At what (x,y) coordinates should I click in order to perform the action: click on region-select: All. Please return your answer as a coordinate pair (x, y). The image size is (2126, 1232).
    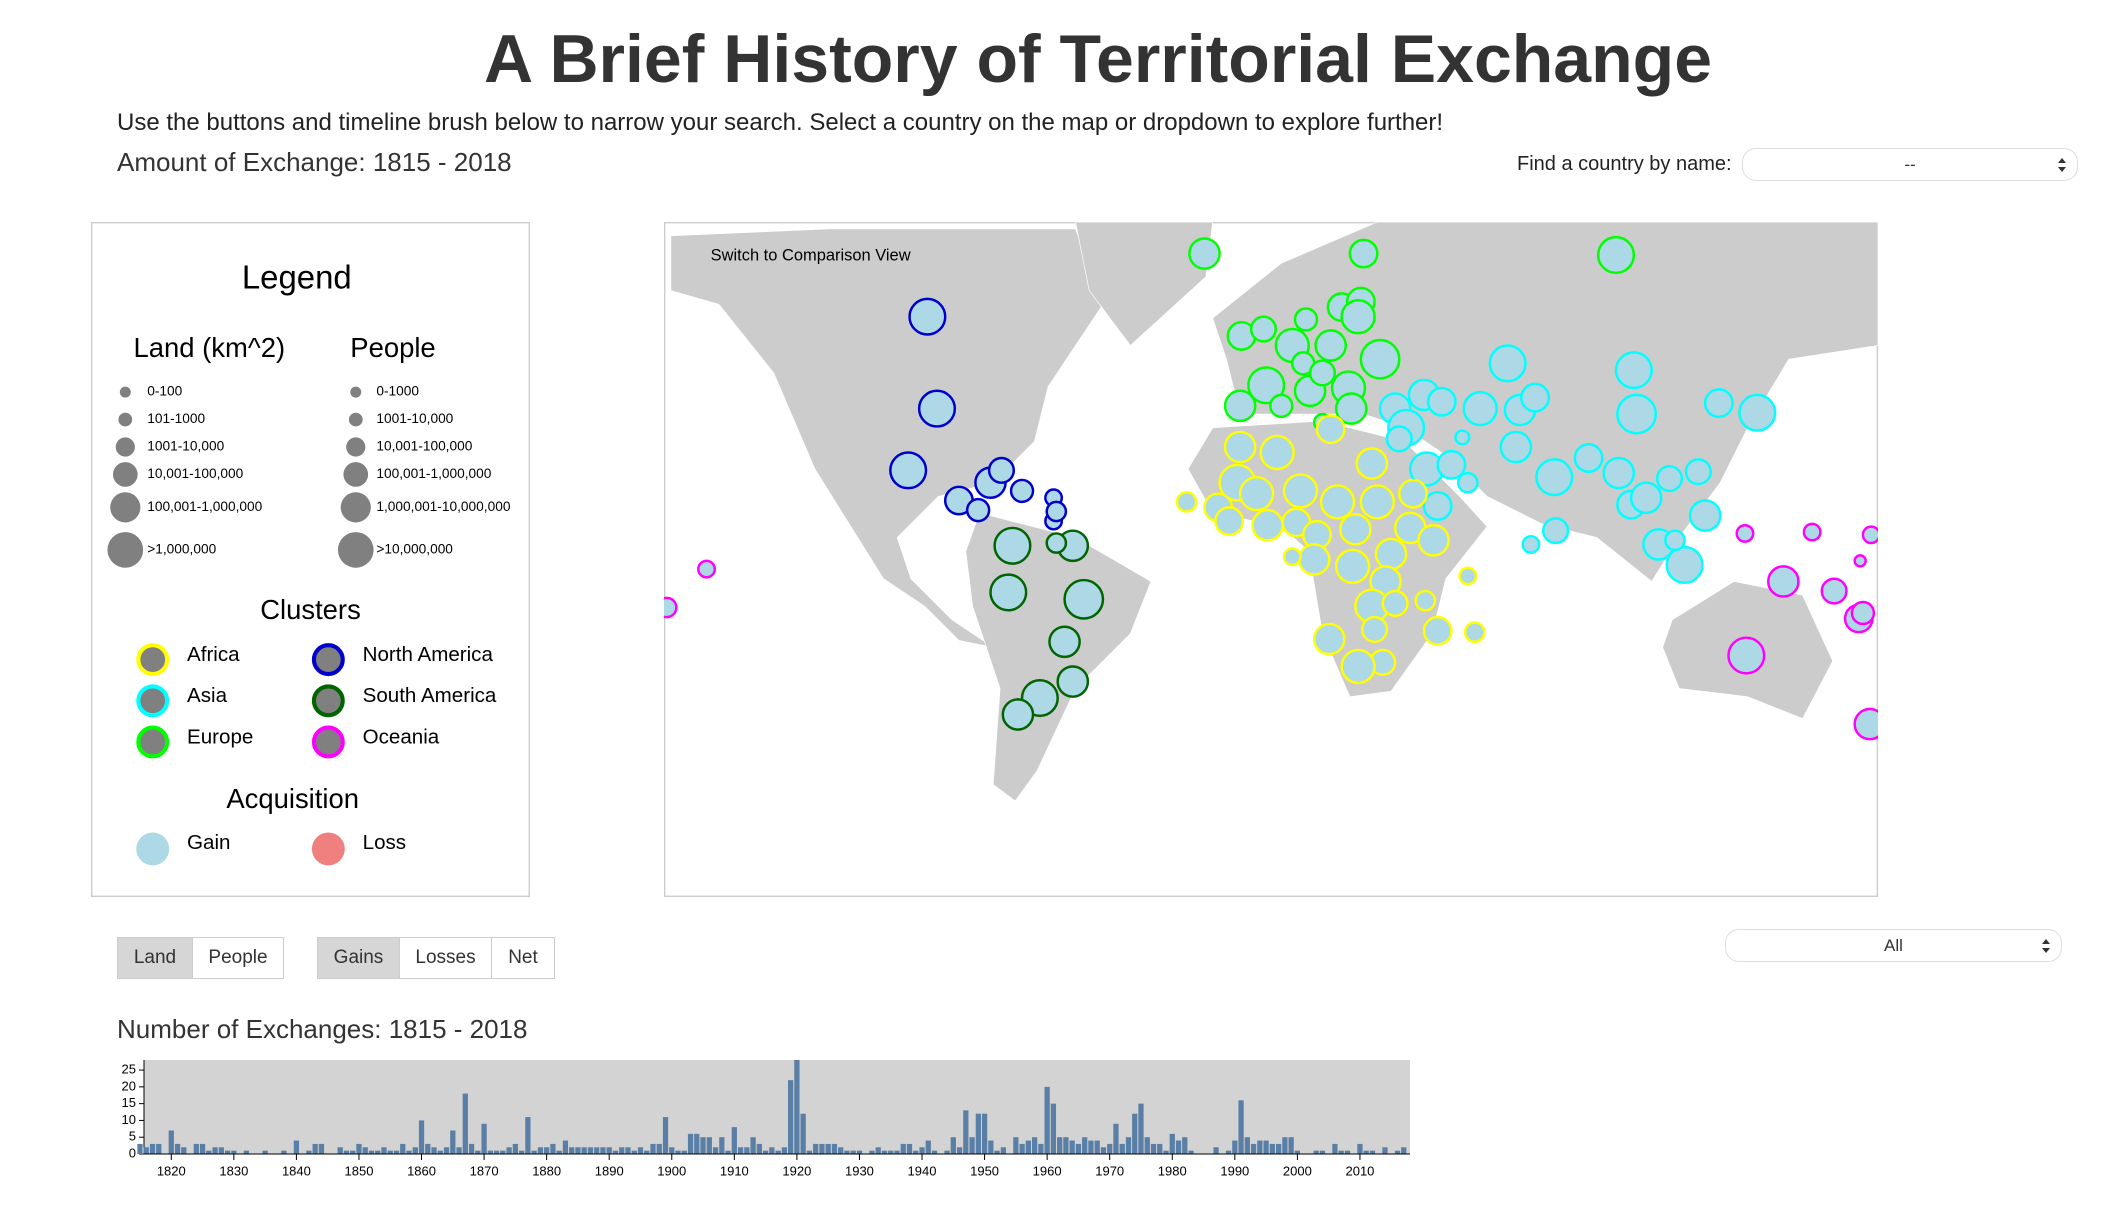
    Looking at the image, I should click on (1893, 945).